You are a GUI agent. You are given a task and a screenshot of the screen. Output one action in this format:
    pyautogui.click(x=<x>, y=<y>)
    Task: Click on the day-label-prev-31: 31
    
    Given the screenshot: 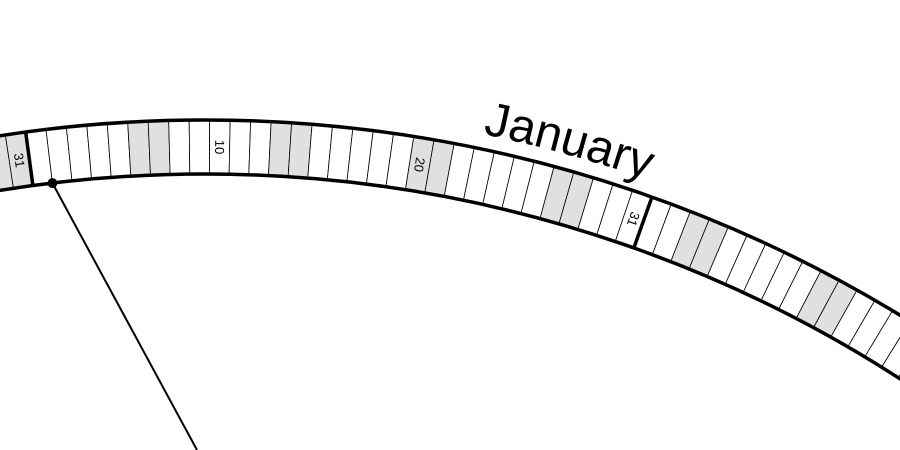 What is the action you would take?
    pyautogui.click(x=19, y=160)
    